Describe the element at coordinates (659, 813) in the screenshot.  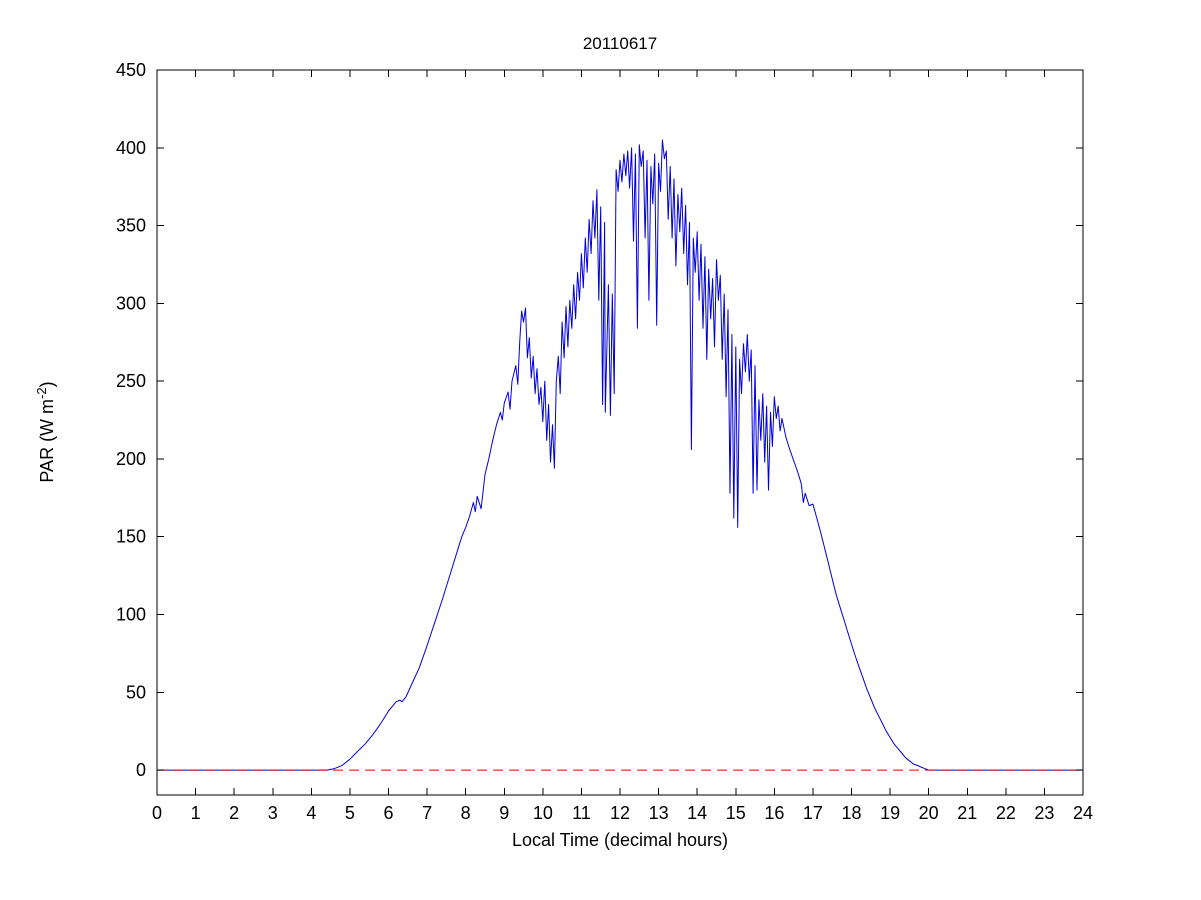
I see `x-tick-label: 13` at that location.